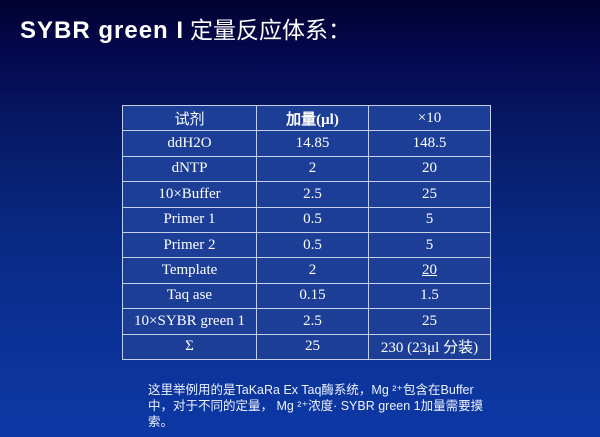 The image size is (600, 437). Describe the element at coordinates (429, 296) in the screenshot. I see `x10-value: 1.5` at that location.